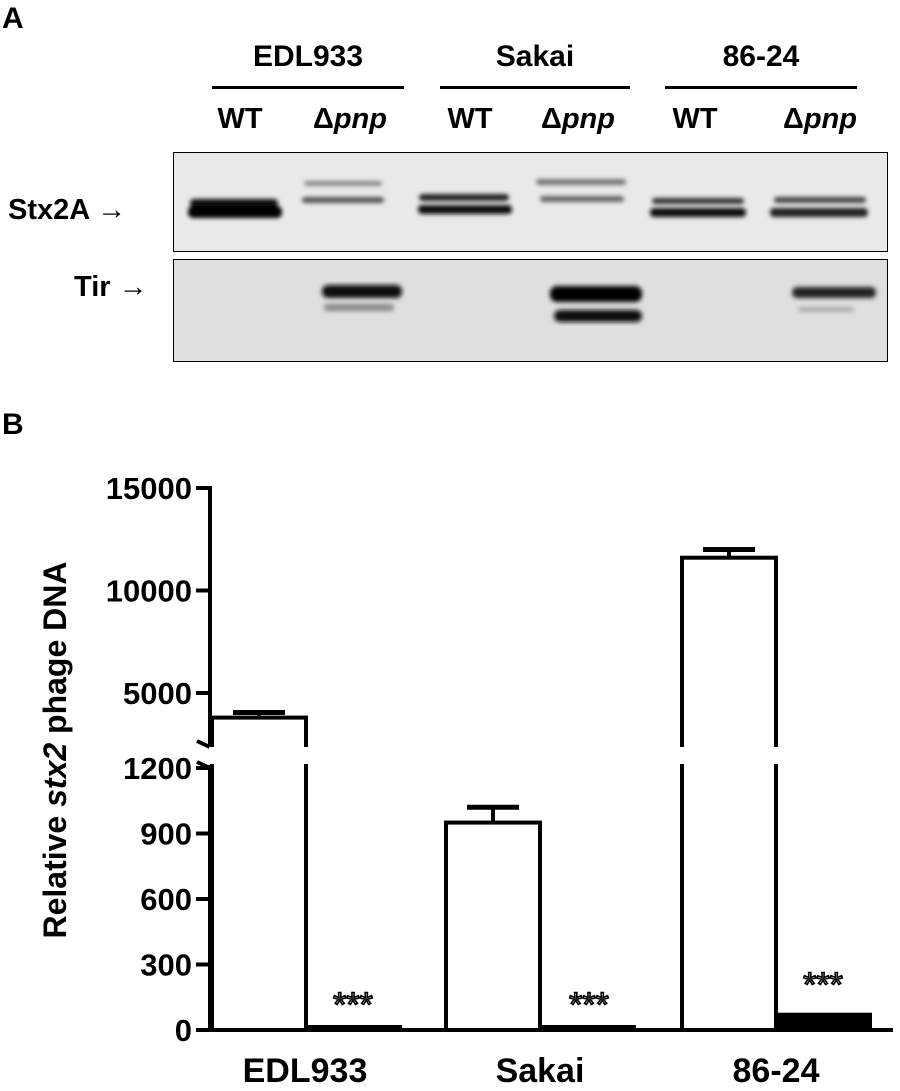 Image resolution: width=900 pixels, height=1091 pixels. What do you see at coordinates (761, 56) in the screenshot?
I see `strain-label-86-24: 86-24` at bounding box center [761, 56].